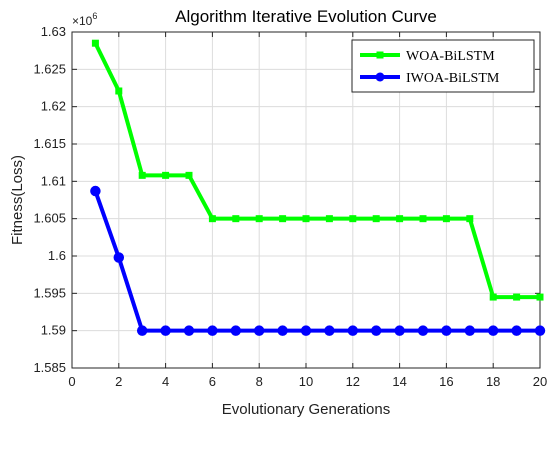  Describe the element at coordinates (53, 106) in the screenshot. I see `y-tick-label: 1.62` at that location.